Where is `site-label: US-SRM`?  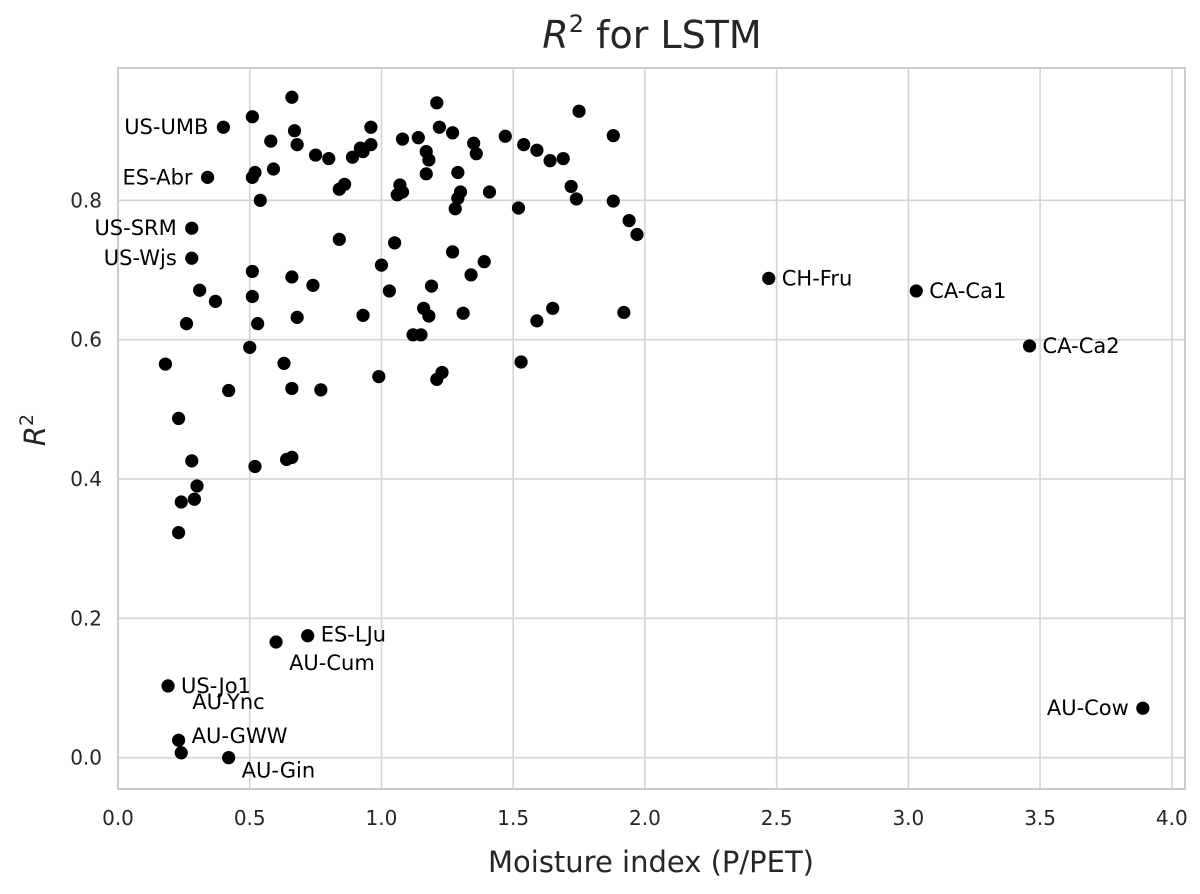 site-label: US-SRM is located at coordinates (135, 228).